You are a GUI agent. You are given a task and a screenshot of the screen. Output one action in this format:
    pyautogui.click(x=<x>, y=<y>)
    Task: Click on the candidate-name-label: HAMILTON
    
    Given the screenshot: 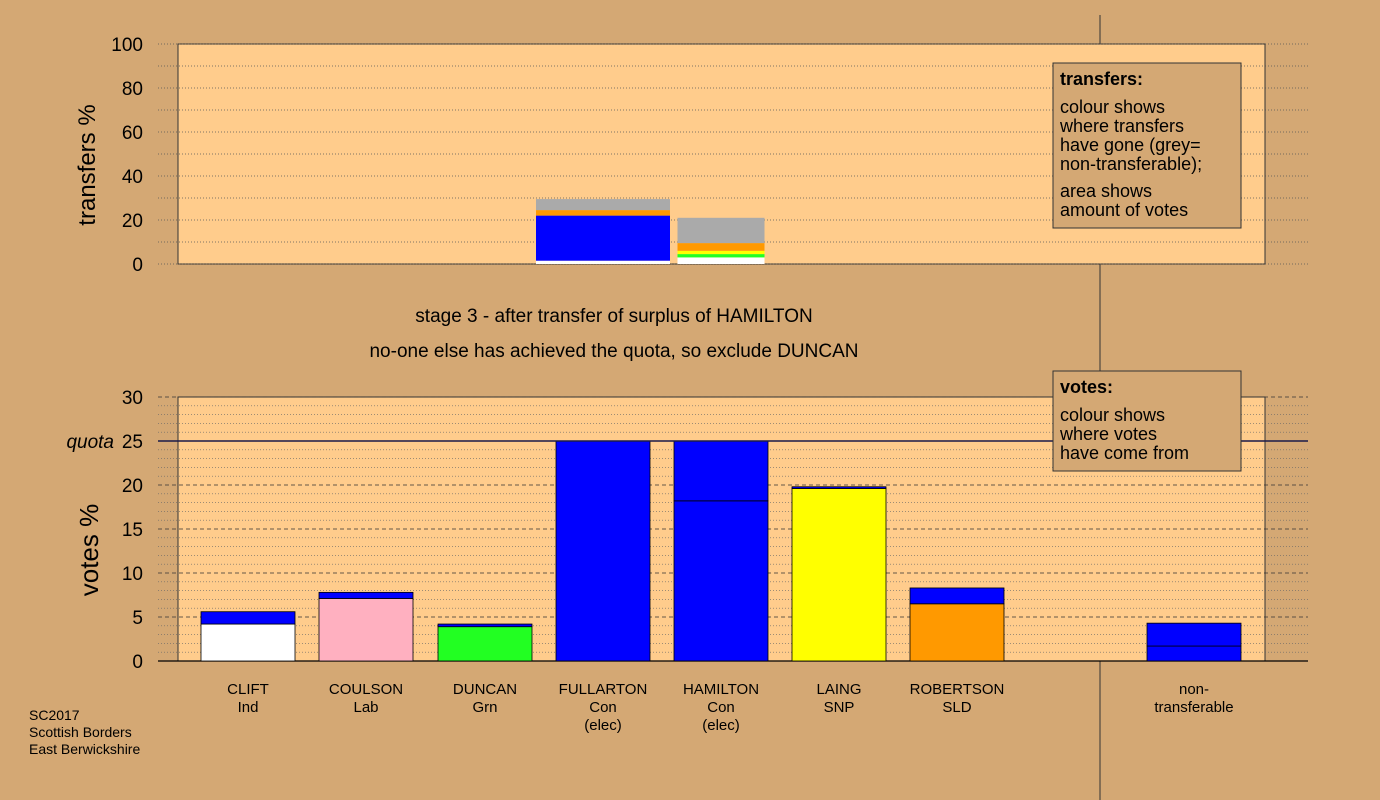 What is the action you would take?
    pyautogui.click(x=721, y=689)
    